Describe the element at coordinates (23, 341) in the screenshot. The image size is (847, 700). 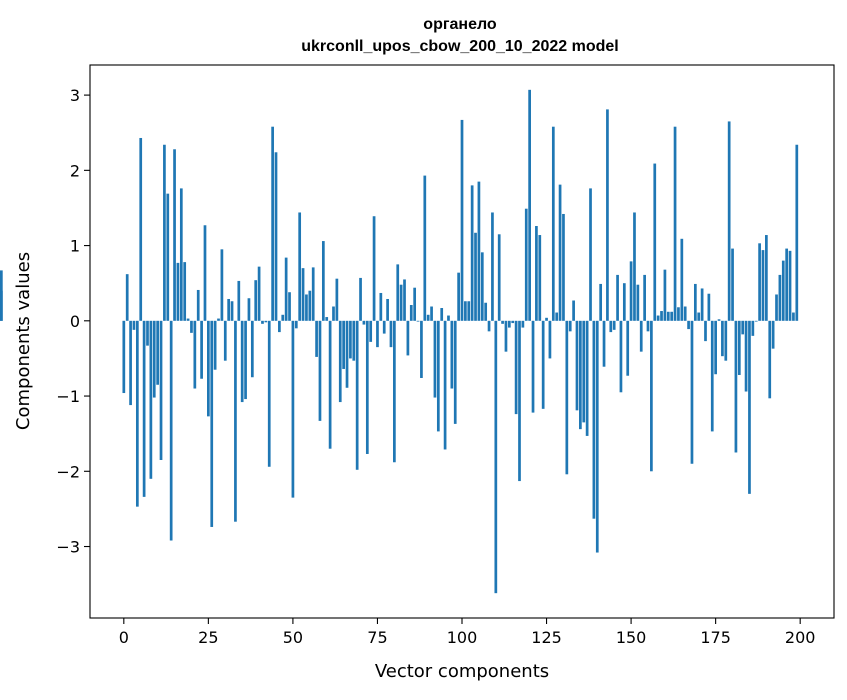
I see `y-axis-label: Components values` at that location.